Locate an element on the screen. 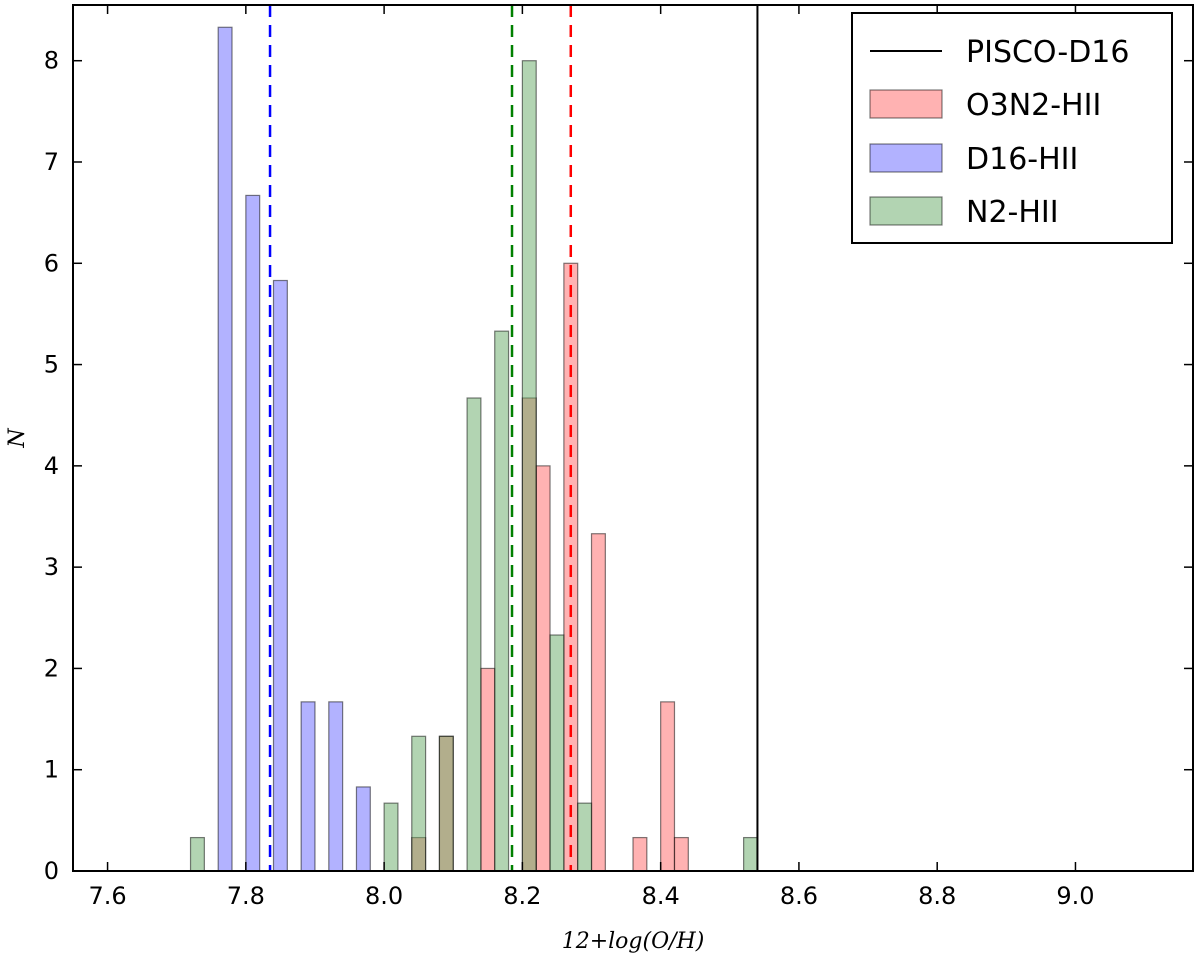  y-tick-label: 7 is located at coordinates (51, 162).